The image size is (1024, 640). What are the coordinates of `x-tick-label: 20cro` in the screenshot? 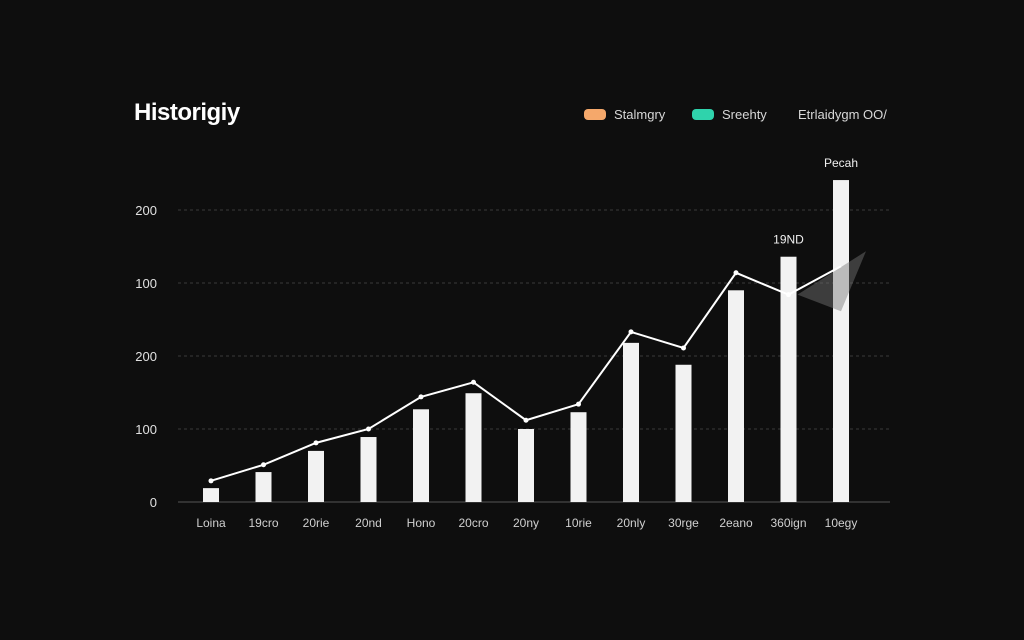 It's located at (473, 523).